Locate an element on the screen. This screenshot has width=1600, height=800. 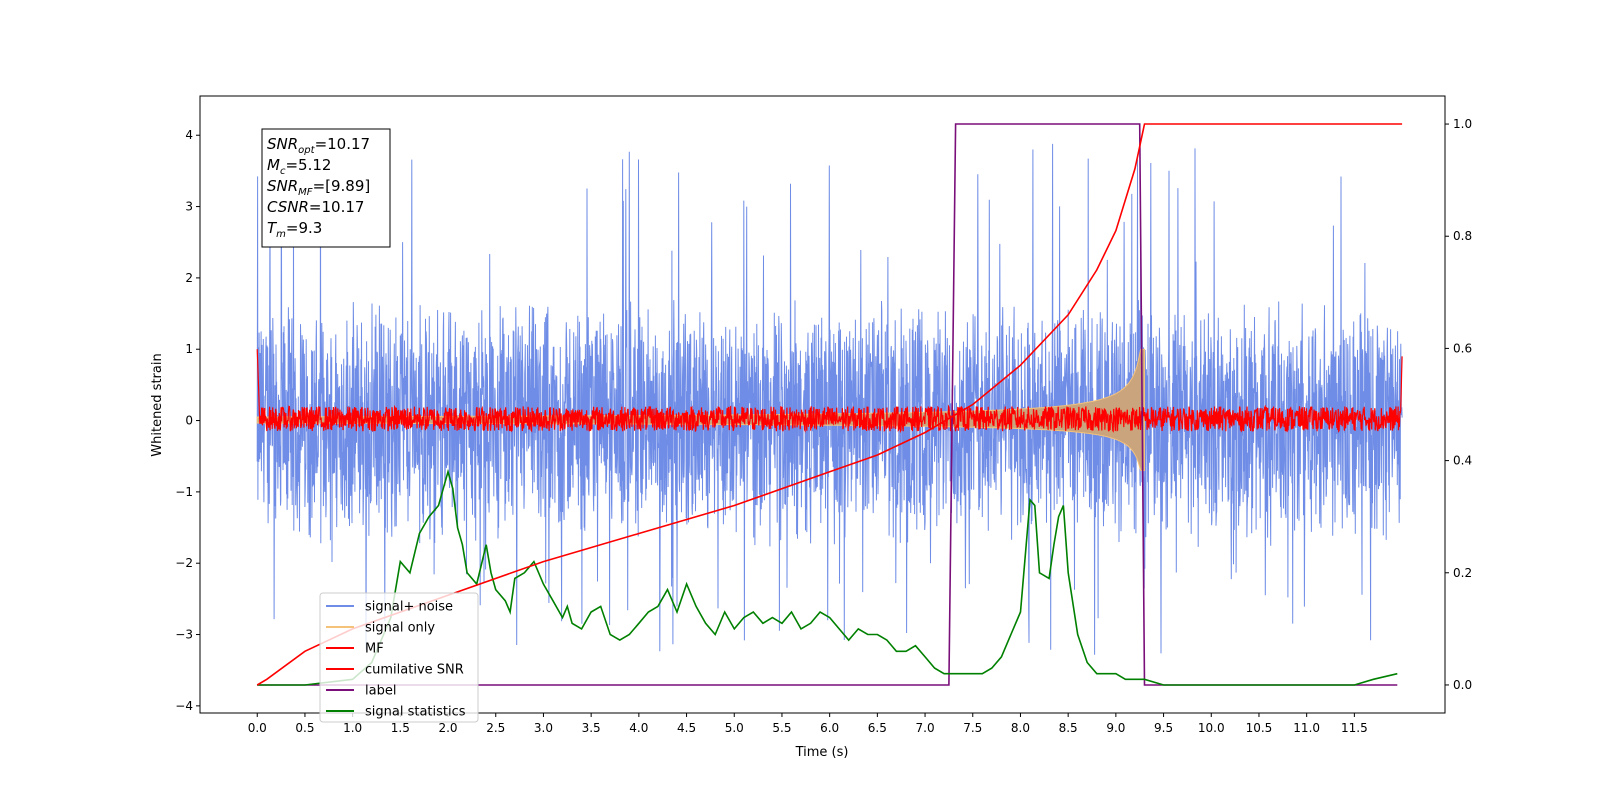
legend-entry: signal statistics is located at coordinates (415, 712).